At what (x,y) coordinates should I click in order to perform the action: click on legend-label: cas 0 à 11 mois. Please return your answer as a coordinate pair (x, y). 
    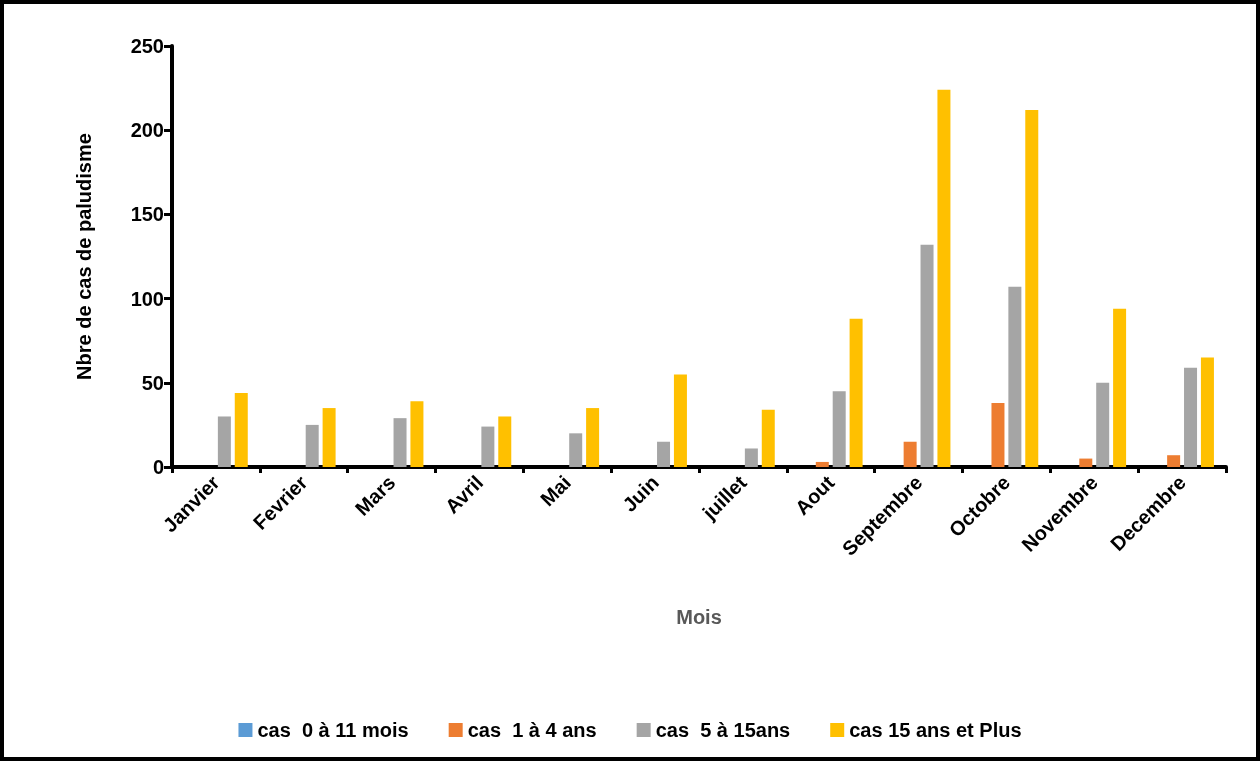
    Looking at the image, I should click on (333, 730).